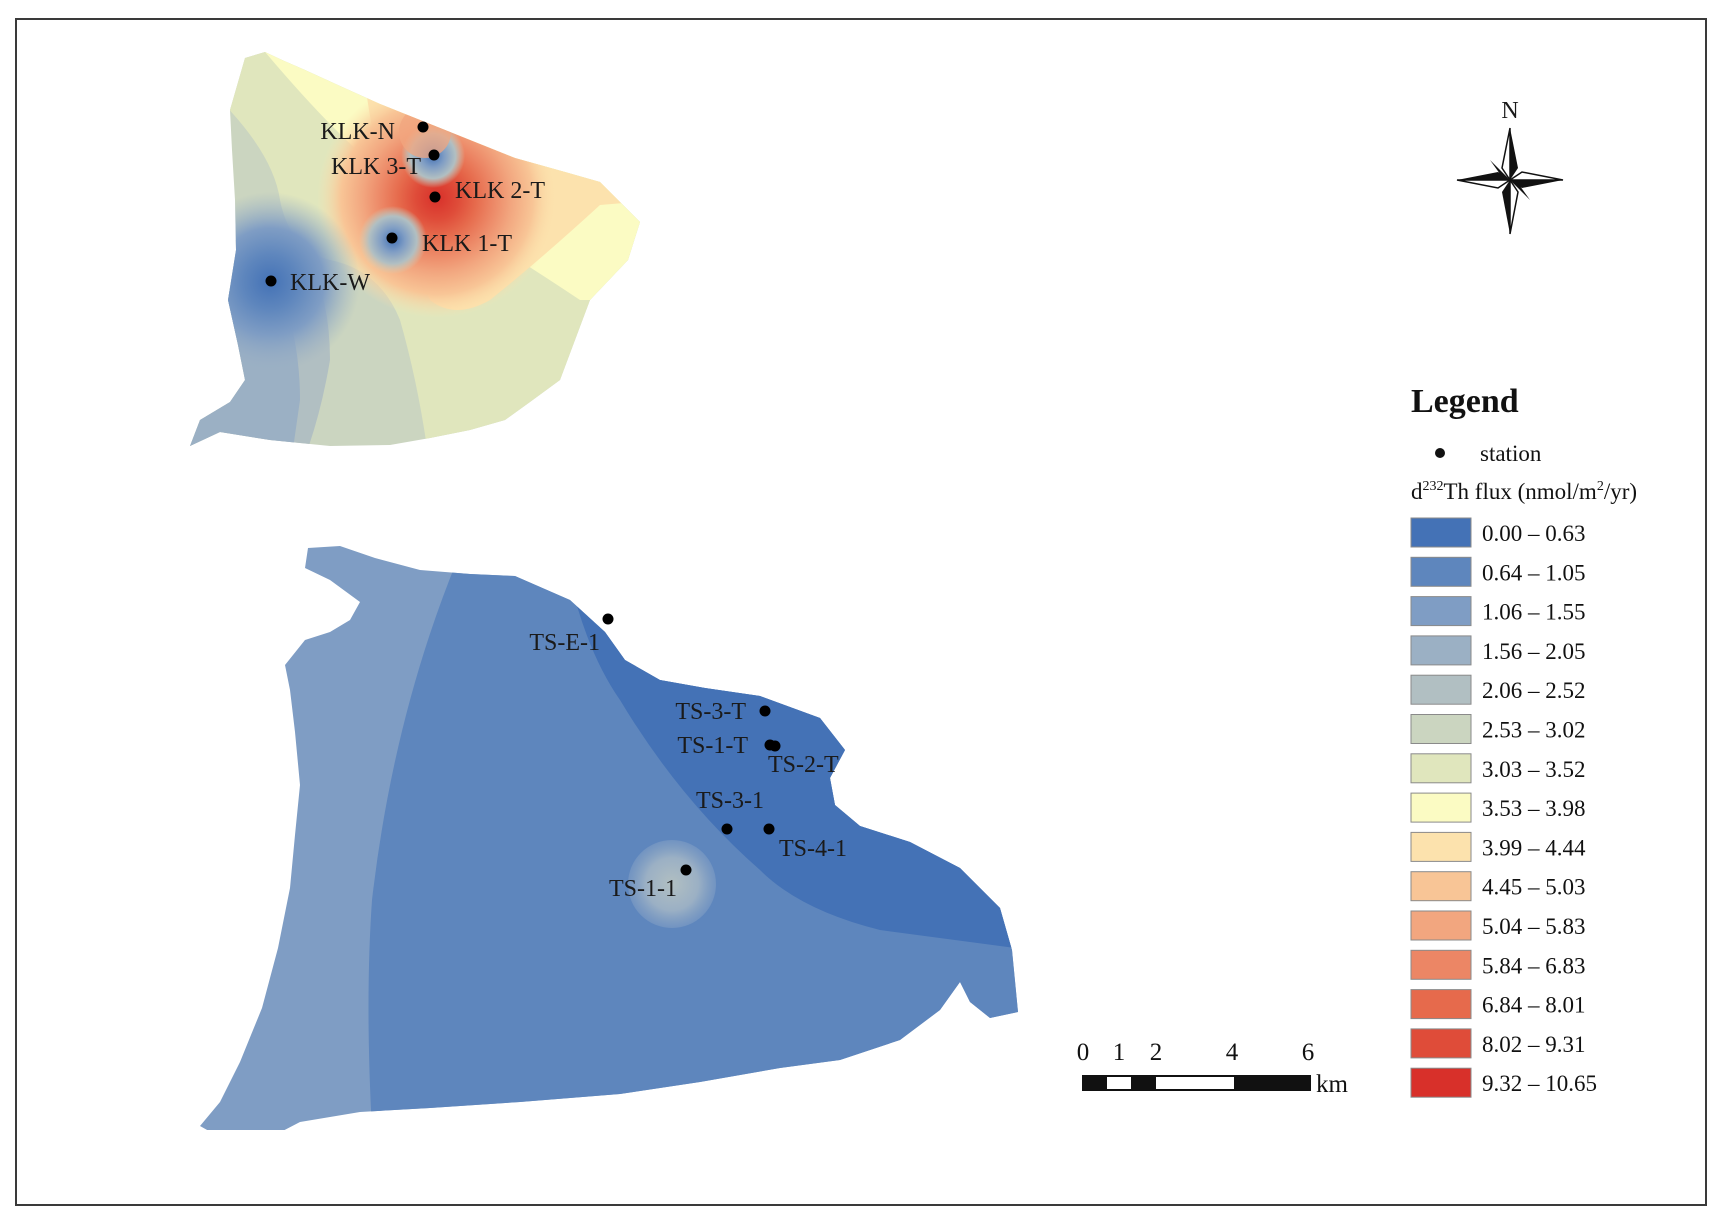 This screenshot has height=1219, width=1723. Describe the element at coordinates (1308, 1052) in the screenshot. I see `scale-tick-6: 6` at that location.